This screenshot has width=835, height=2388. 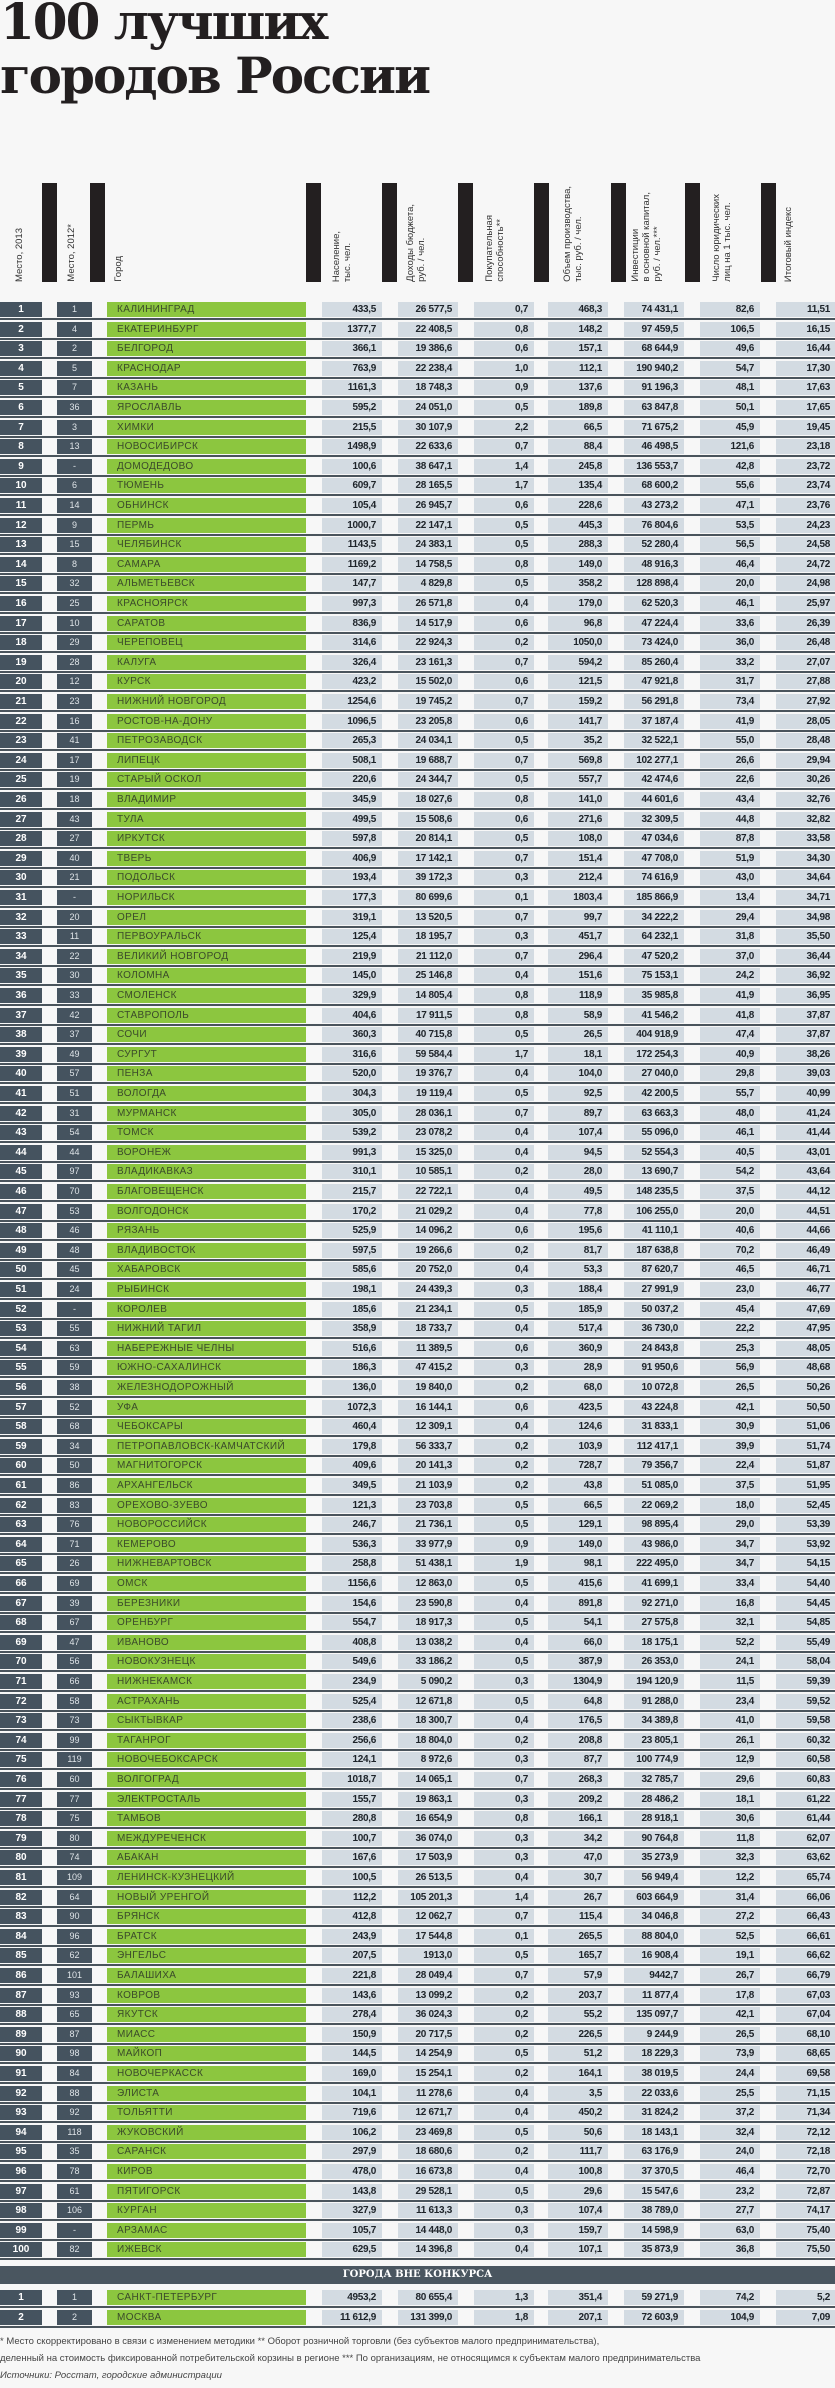 I want to click on rank-2013: 74, so click(x=21, y=1740).